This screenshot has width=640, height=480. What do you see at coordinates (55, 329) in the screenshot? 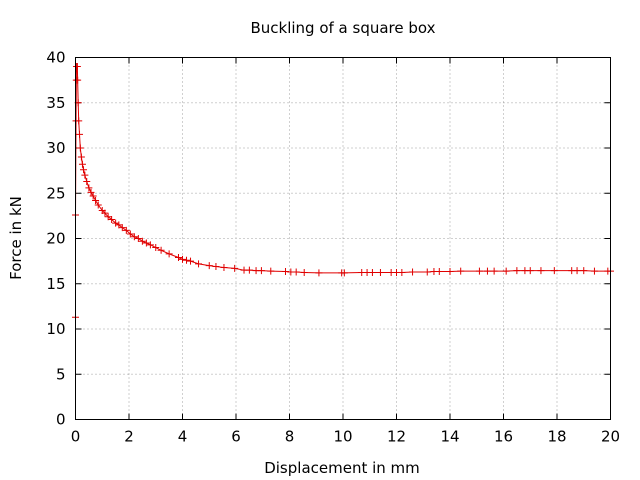
I see `y-tick-label: 10` at bounding box center [55, 329].